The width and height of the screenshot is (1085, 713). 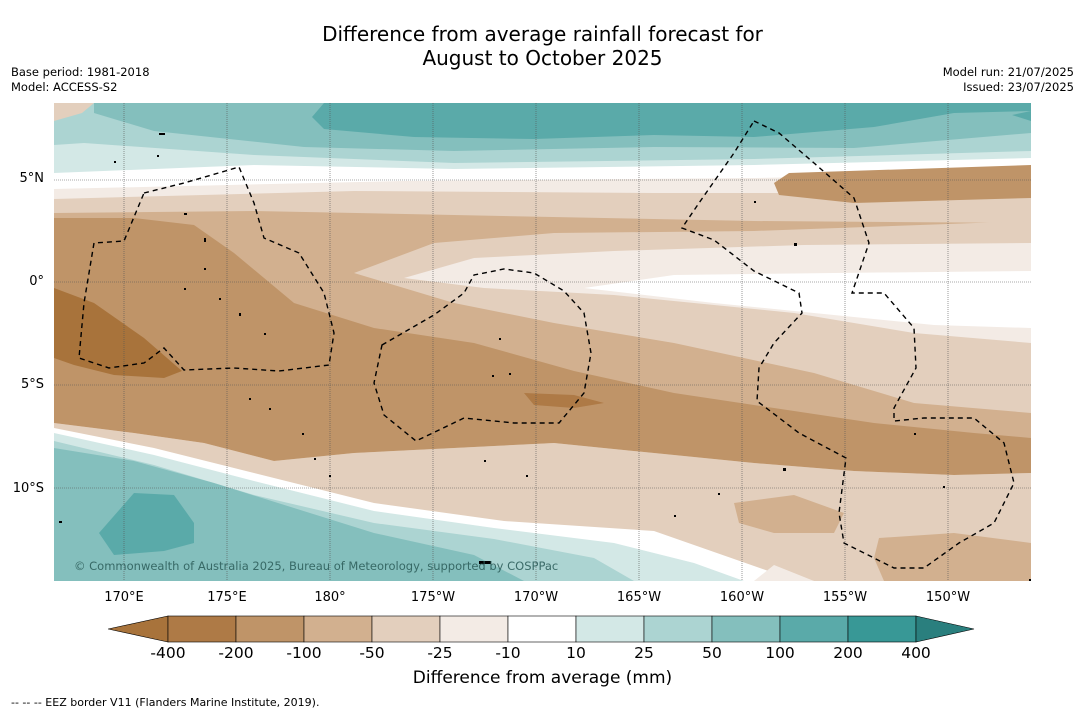 What do you see at coordinates (902, 184) in the screenshot?
I see `north-dry-patch` at bounding box center [902, 184].